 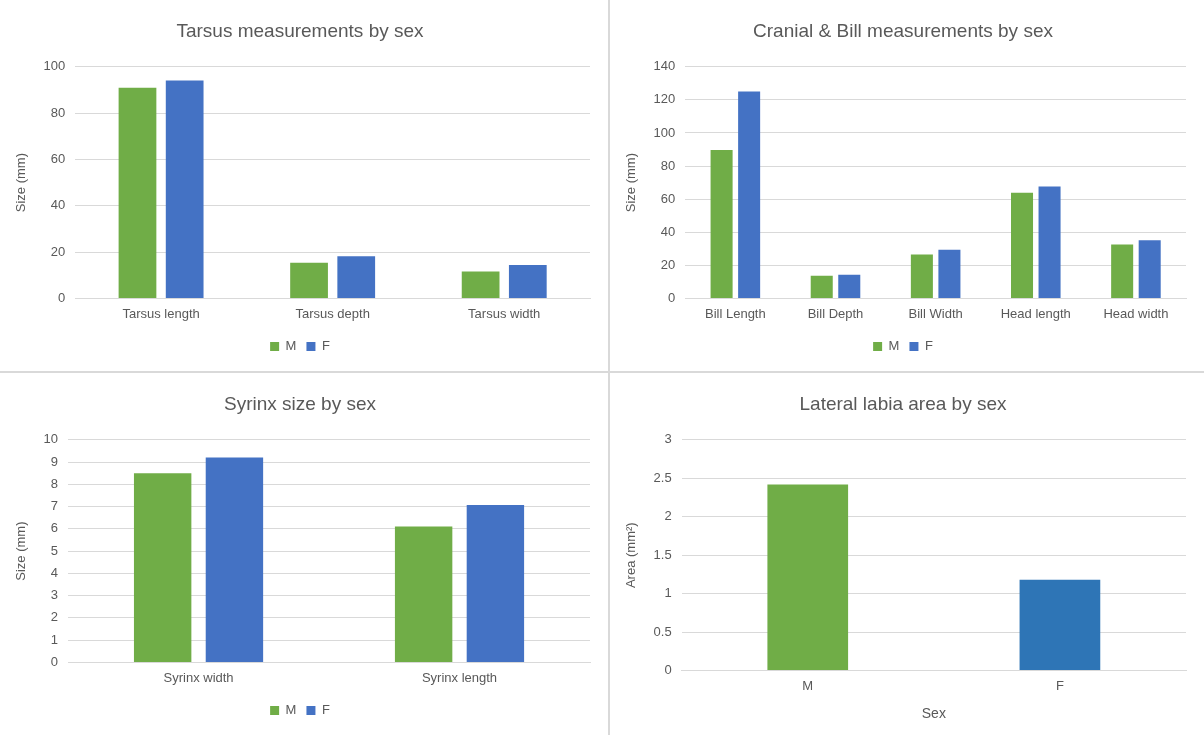 What do you see at coordinates (935, 313) in the screenshot?
I see `x-tick-label: Bill Width` at bounding box center [935, 313].